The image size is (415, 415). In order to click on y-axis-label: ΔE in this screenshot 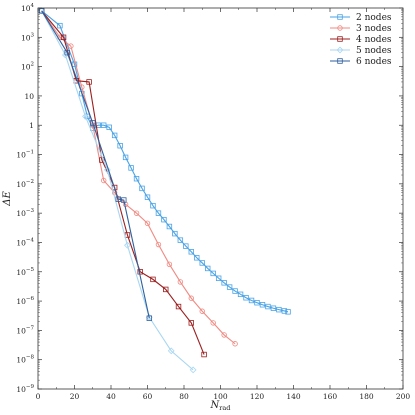, I will do `click(7, 199)`.